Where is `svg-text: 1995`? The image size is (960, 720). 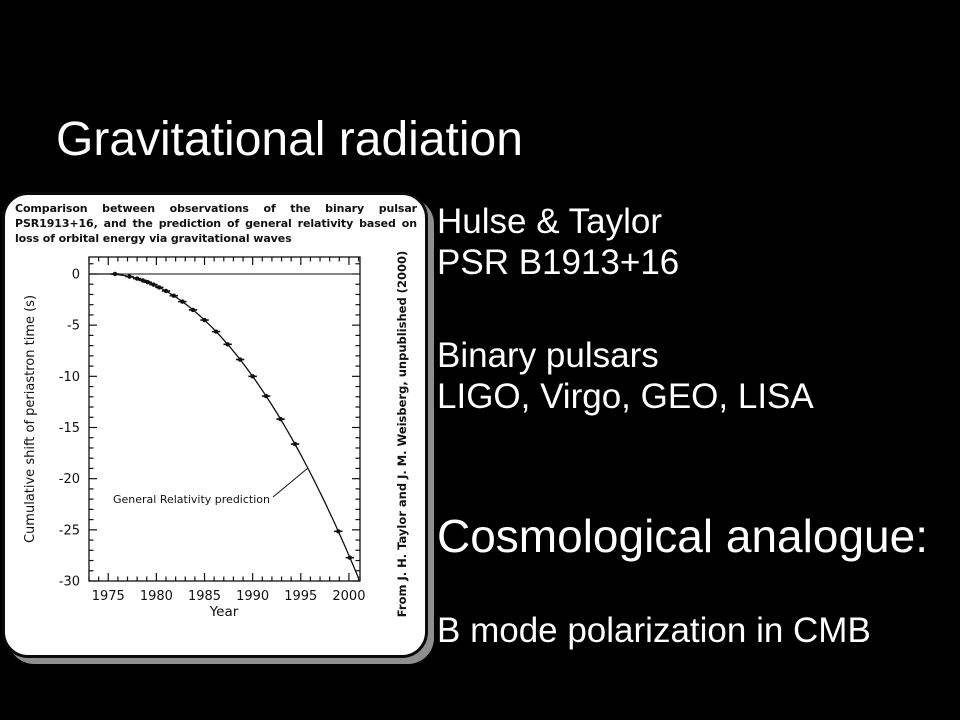
svg-text: 1995 is located at coordinates (300, 596).